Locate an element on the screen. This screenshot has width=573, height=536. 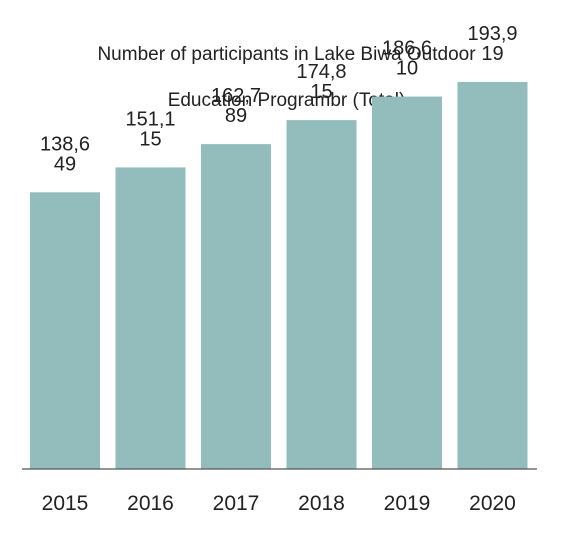
data-label-line: 162,7 is located at coordinates (236, 96).